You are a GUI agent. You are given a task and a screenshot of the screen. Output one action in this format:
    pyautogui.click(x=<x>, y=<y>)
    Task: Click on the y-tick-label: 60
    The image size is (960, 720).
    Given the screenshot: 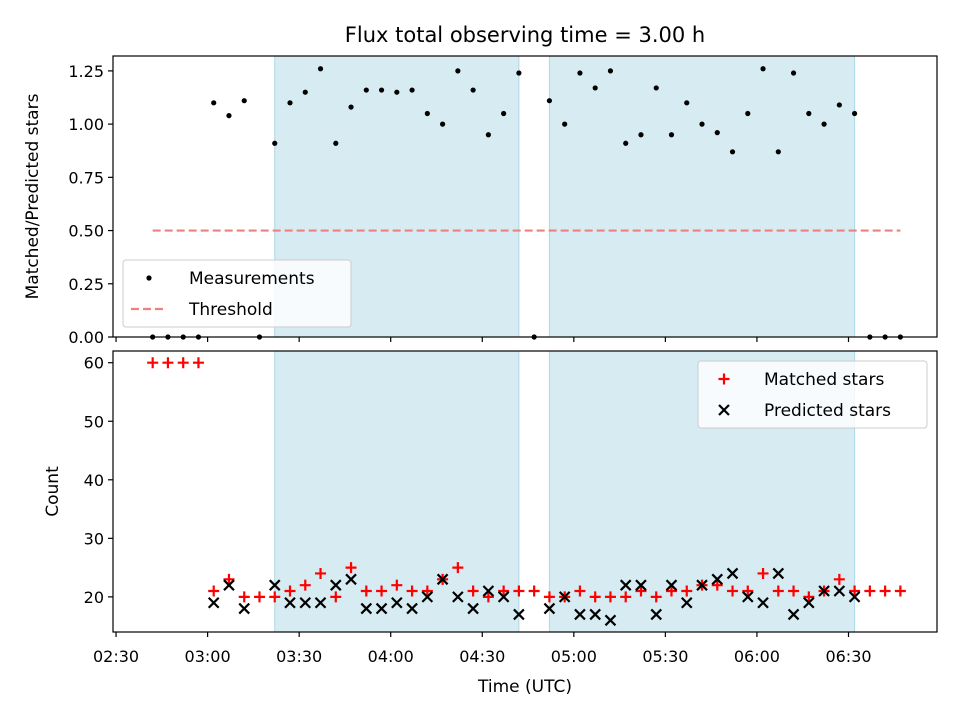 What is the action you would take?
    pyautogui.click(x=94, y=363)
    